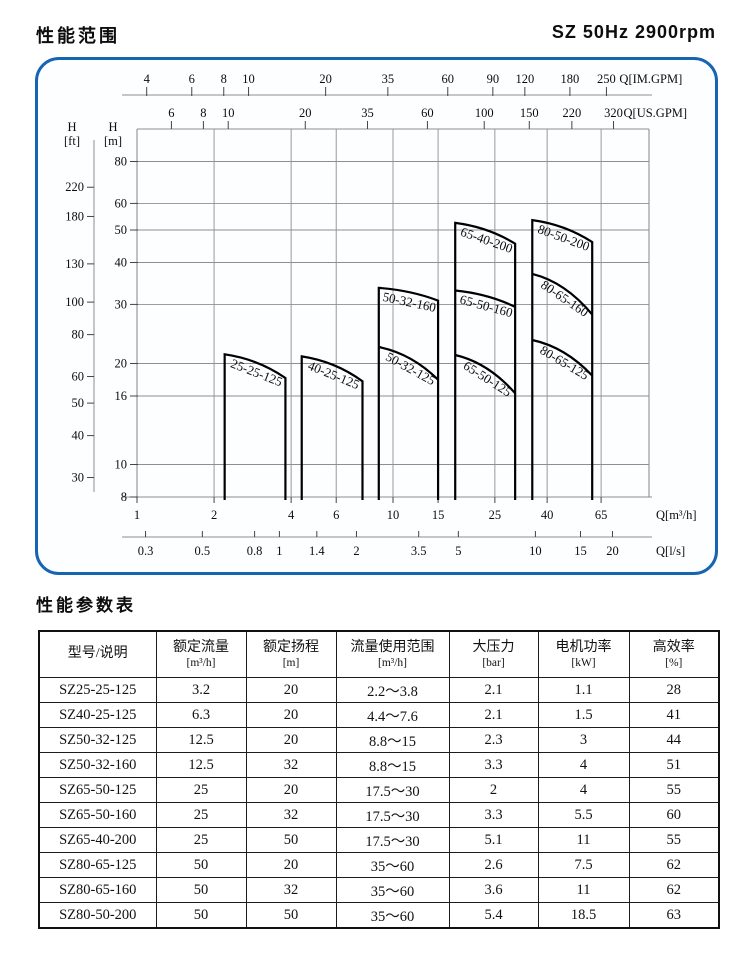 Image resolution: width=750 pixels, height=955 pixels. I want to click on table-cell: 51, so click(674, 765).